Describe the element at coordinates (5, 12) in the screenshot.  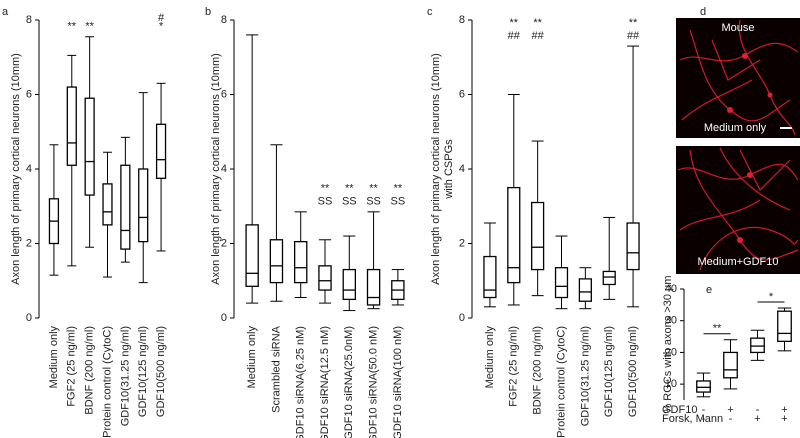
I see `panel-letter: a` at that location.